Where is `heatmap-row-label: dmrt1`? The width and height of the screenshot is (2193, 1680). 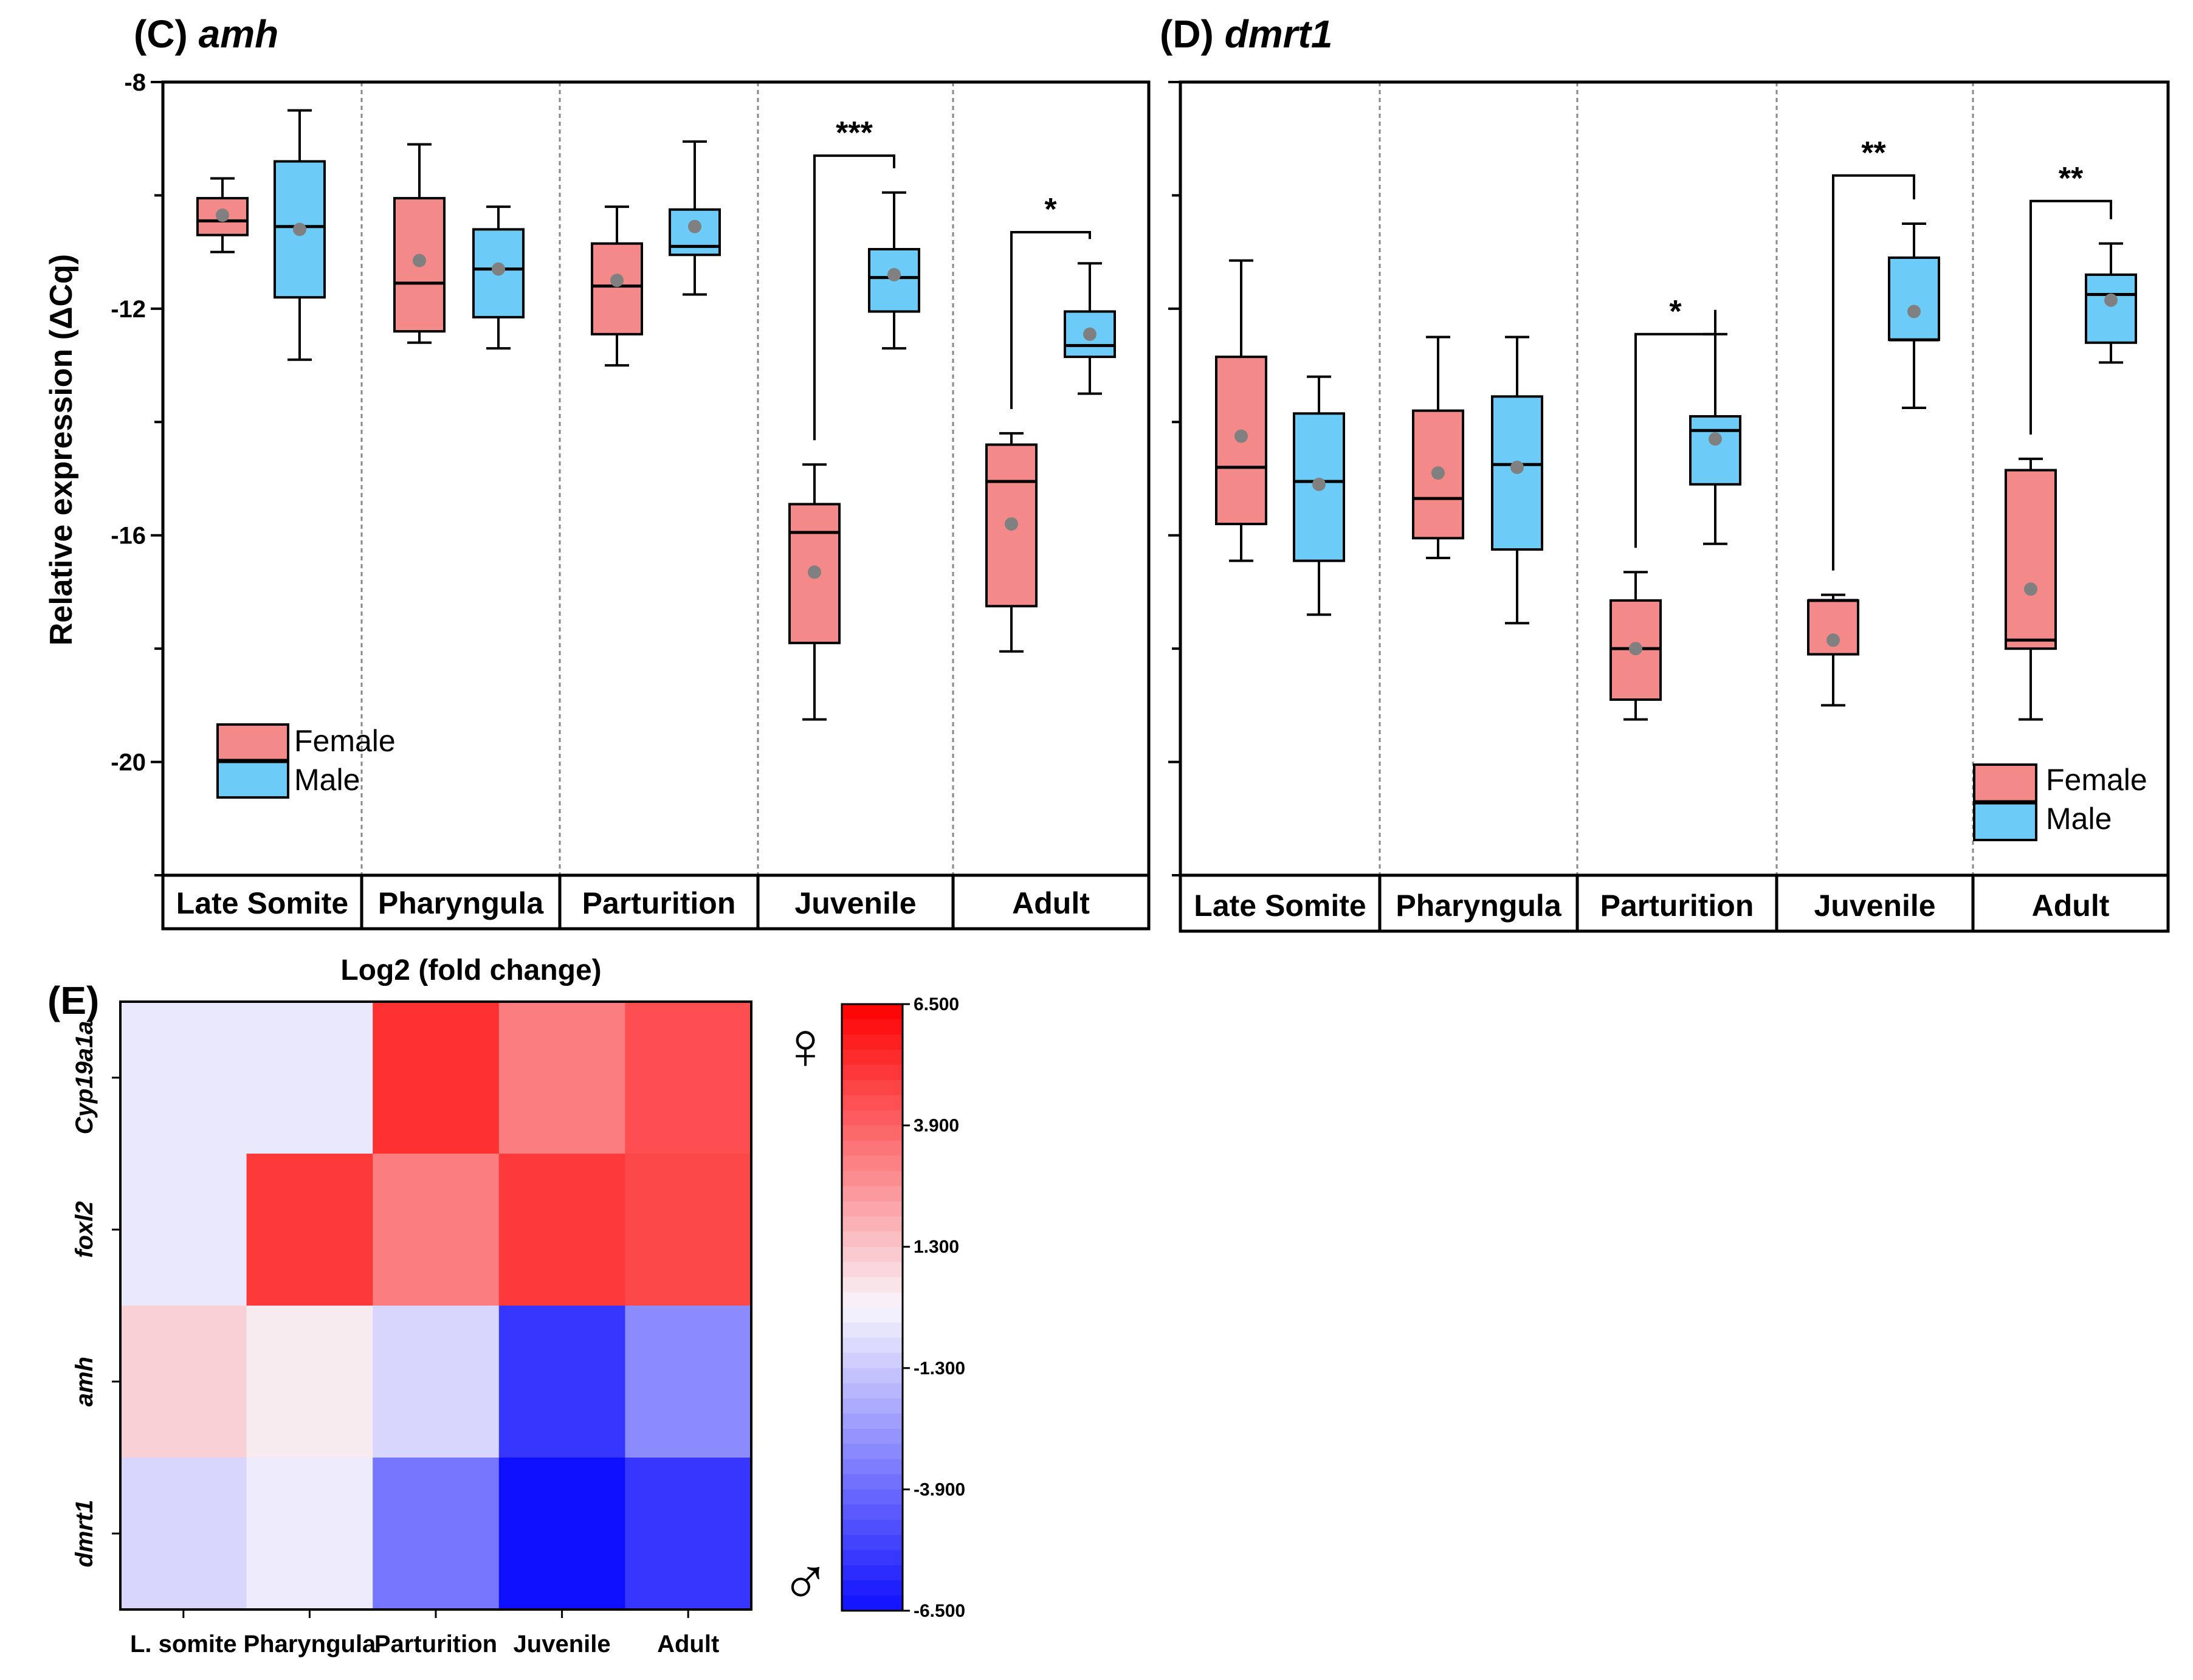
heatmap-row-label: dmrt1 is located at coordinates (85, 1533).